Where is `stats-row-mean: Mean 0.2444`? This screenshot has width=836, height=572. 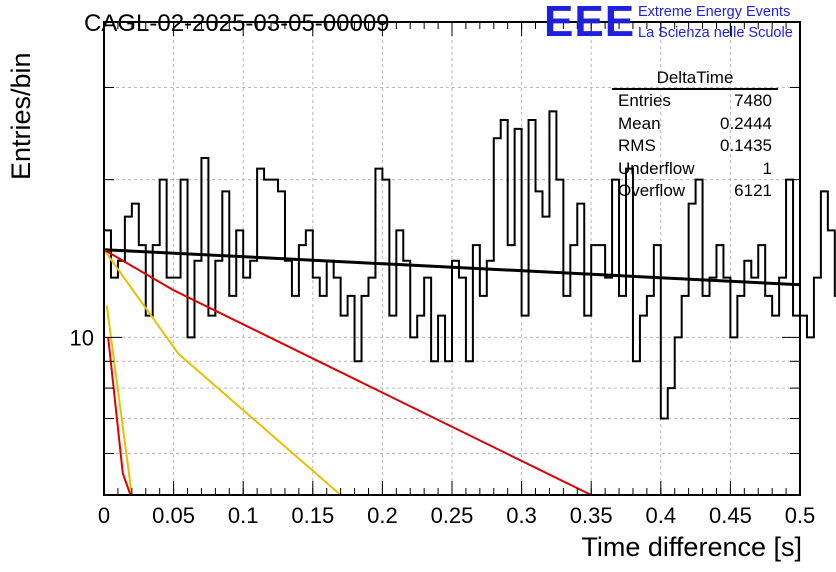
stats-row-mean: Mean 0.2444 is located at coordinates (695, 124).